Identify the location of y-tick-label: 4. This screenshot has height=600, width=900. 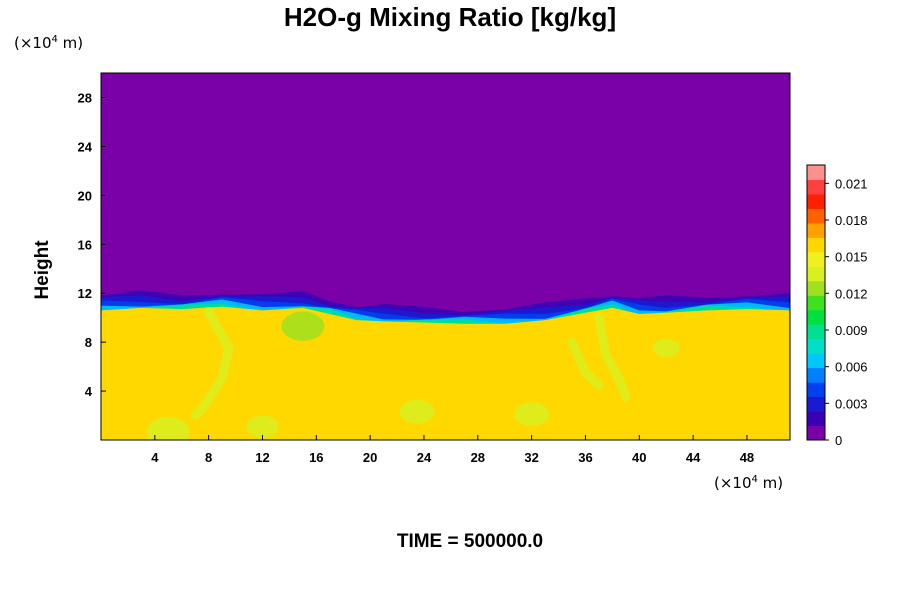
(89, 391).